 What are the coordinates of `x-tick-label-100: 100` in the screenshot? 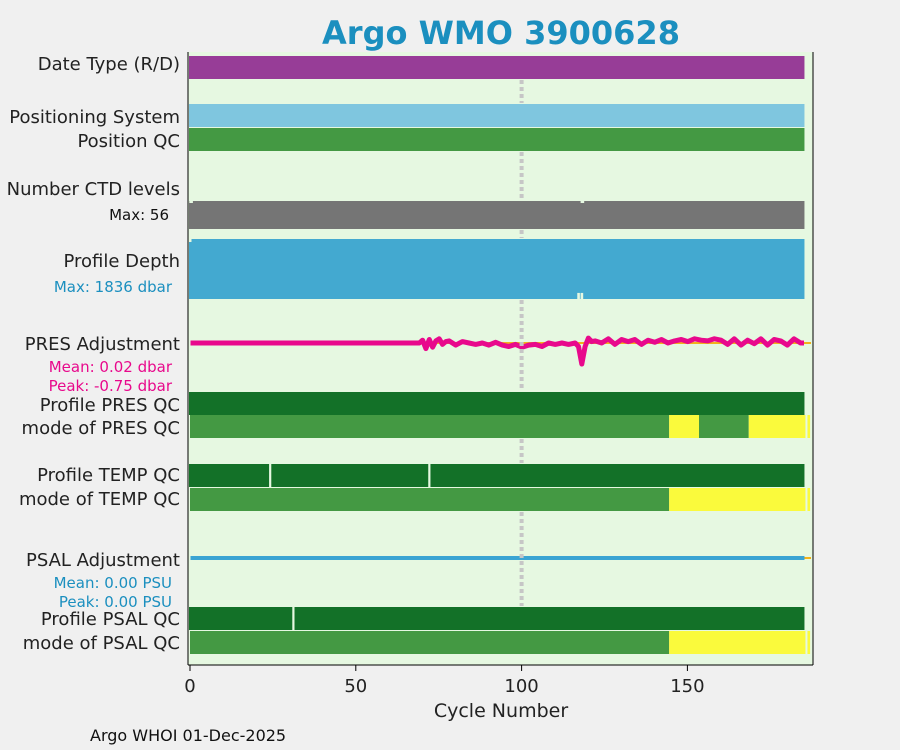 It's located at (521, 686).